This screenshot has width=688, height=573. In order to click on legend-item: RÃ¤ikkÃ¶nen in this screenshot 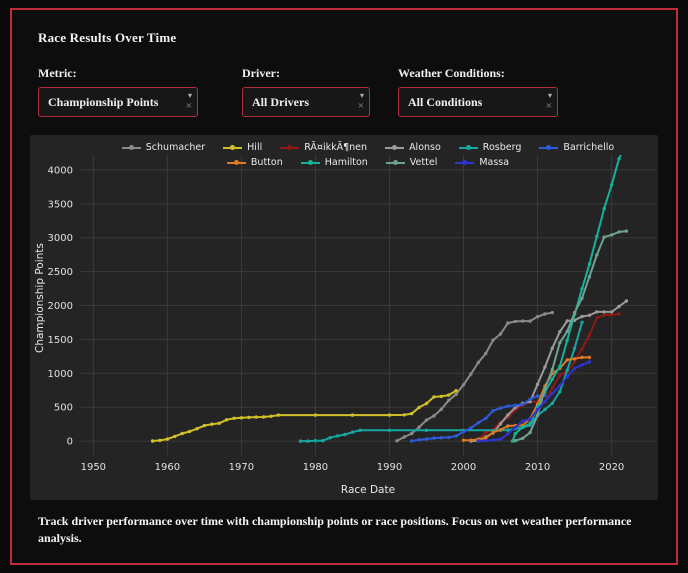, I will do `click(323, 147)`.